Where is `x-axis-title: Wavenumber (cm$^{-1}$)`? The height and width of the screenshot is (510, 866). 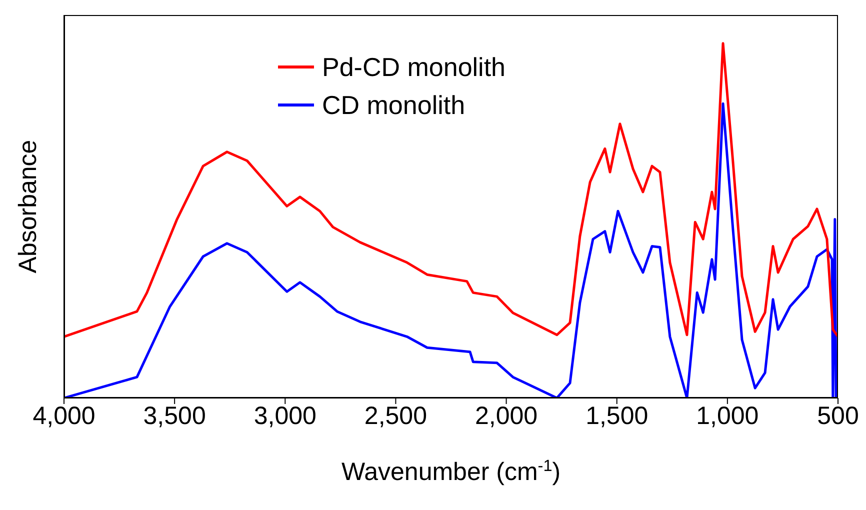 x-axis-title: Wavenumber (cm$^{-1}$) is located at coordinates (451, 471).